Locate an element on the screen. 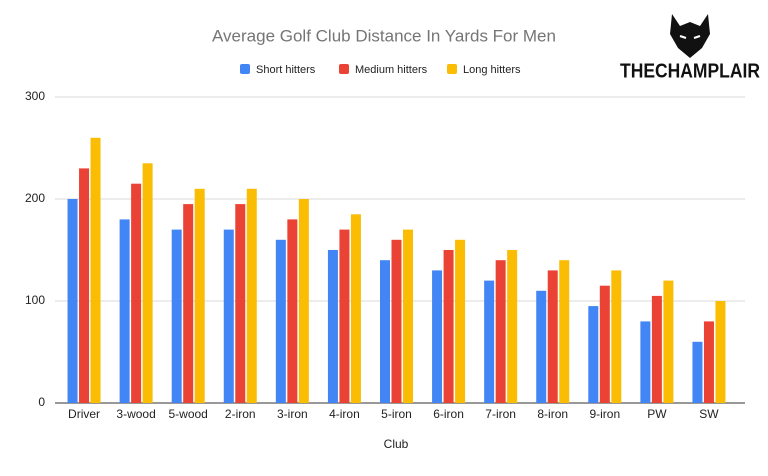 The width and height of the screenshot is (768, 476). x-axis-label: Club is located at coordinates (396, 444).